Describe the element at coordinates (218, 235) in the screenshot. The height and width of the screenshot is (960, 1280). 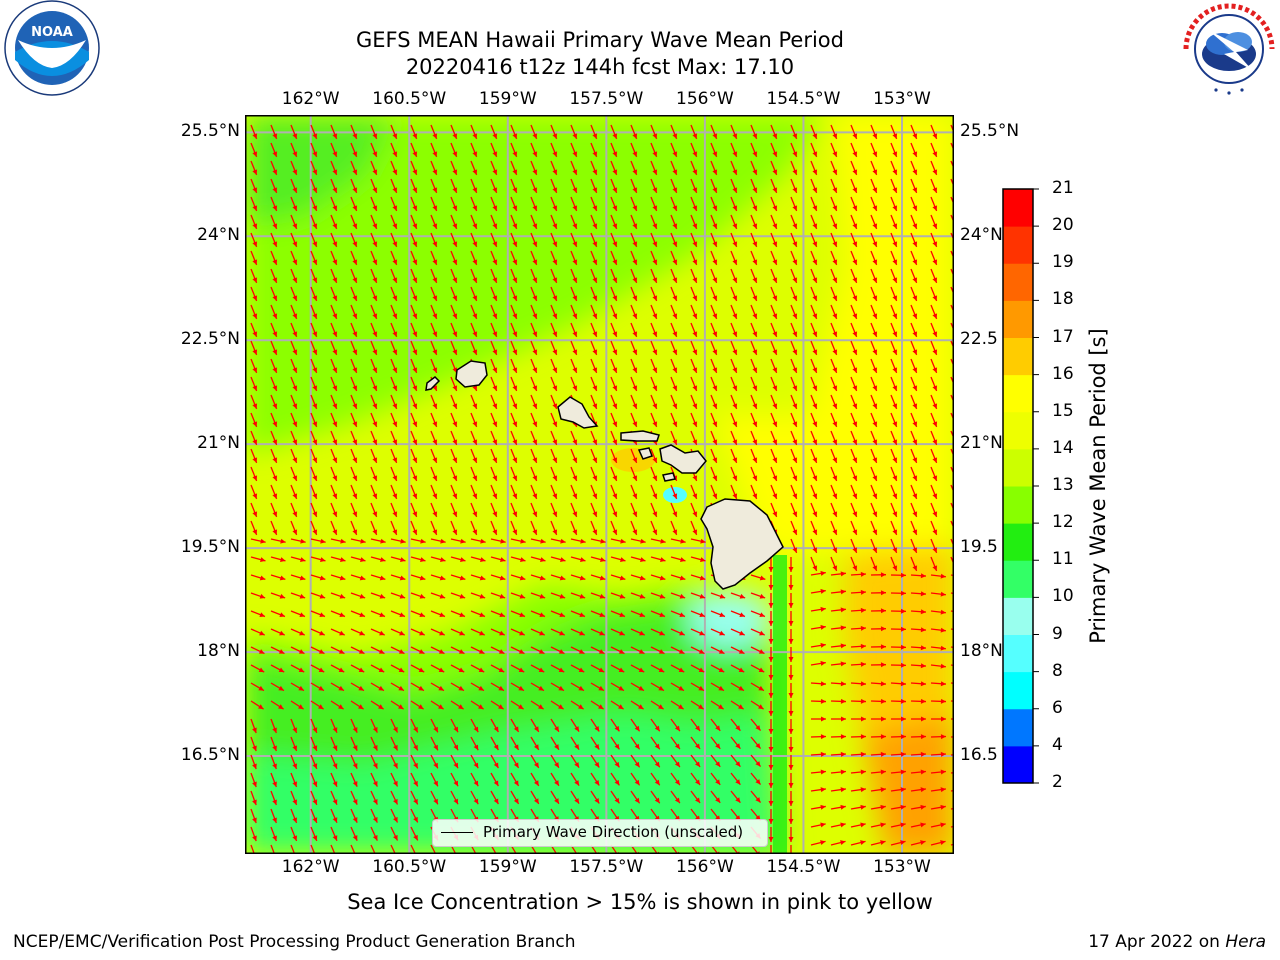
I see `lat-tick-label-left: 24°N` at that location.